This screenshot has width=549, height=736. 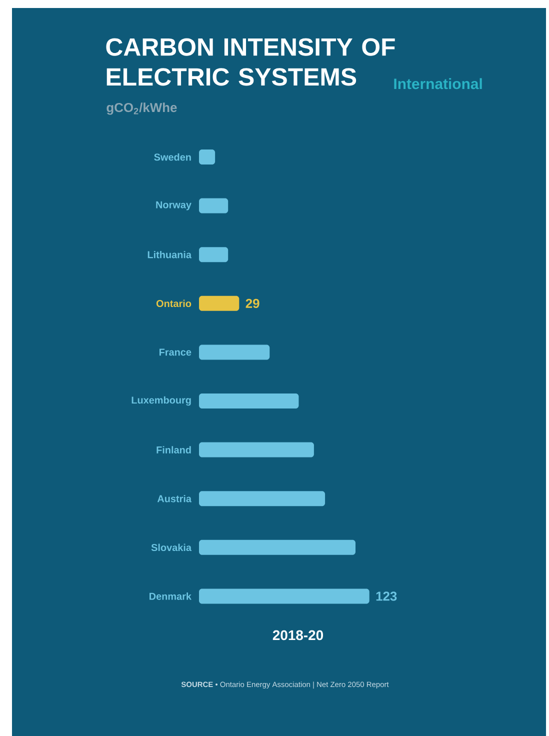 What do you see at coordinates (250, 62) in the screenshot?
I see `chart-title: CARBON INTENSITY OF ELECTRIC SYSTEMS` at bounding box center [250, 62].